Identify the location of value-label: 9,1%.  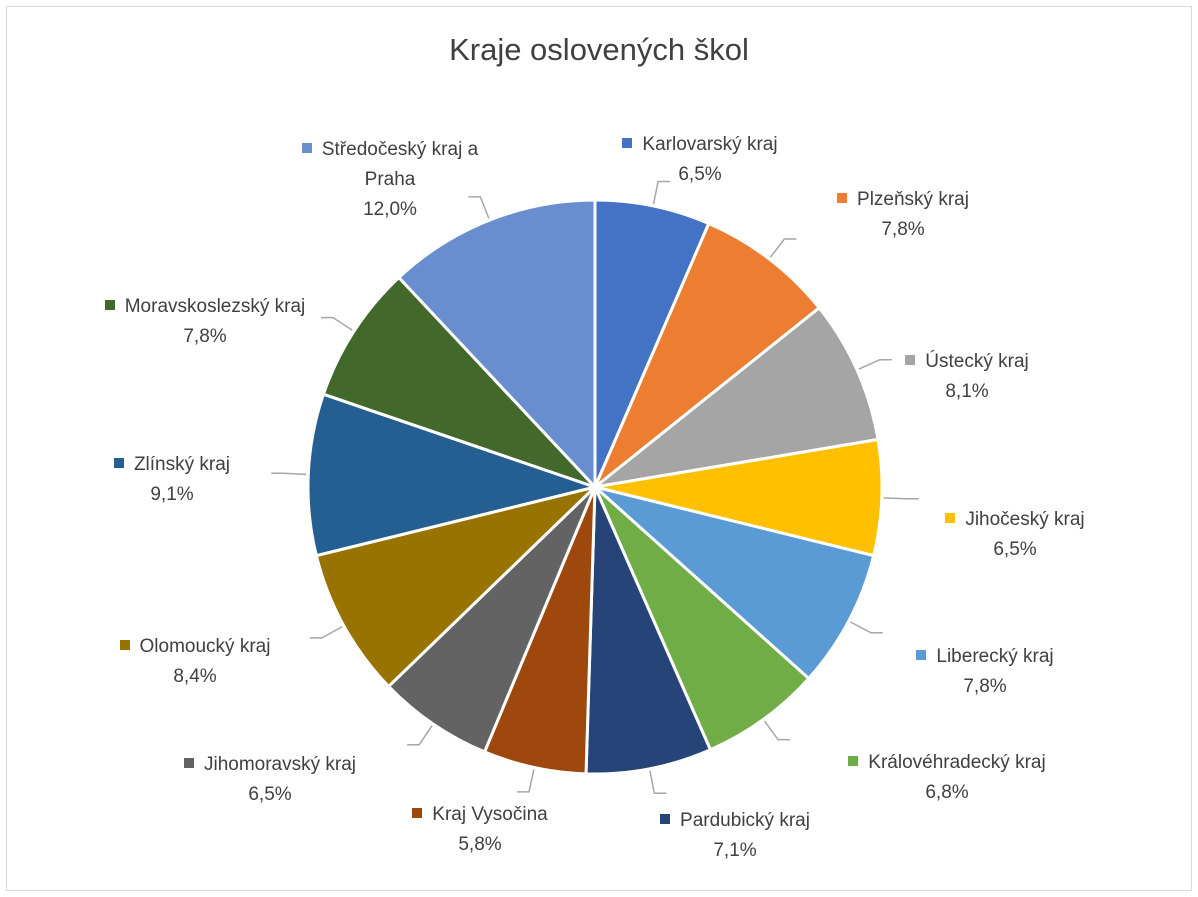
(172, 494).